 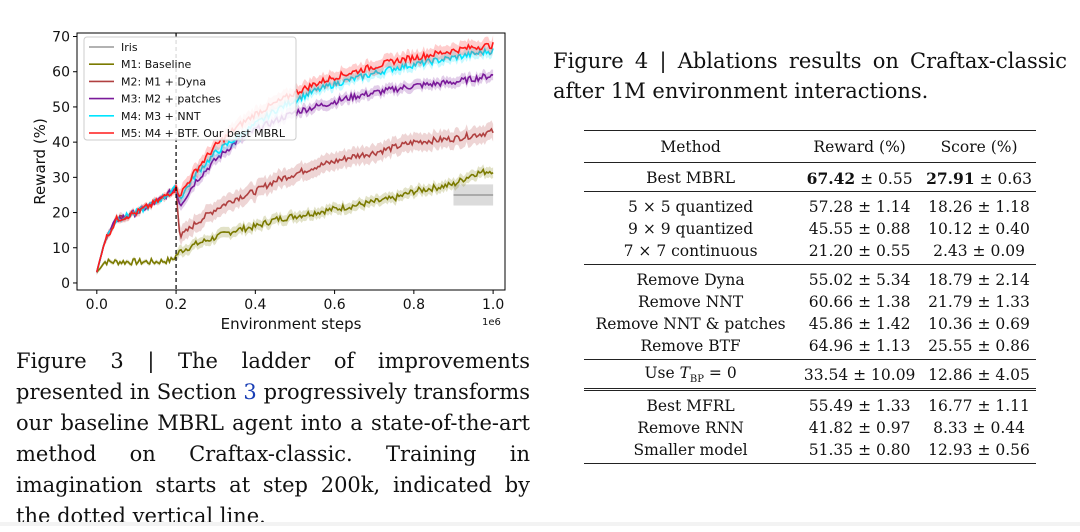 I want to click on method-cell: Best MBRL, so click(x=691, y=178).